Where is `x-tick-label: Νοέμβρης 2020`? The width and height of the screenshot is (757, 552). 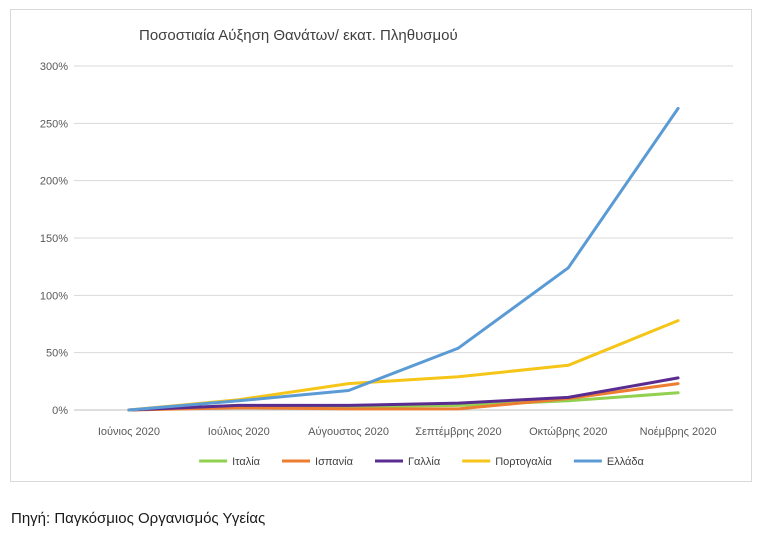 x-tick-label: Νοέμβρης 2020 is located at coordinates (678, 432).